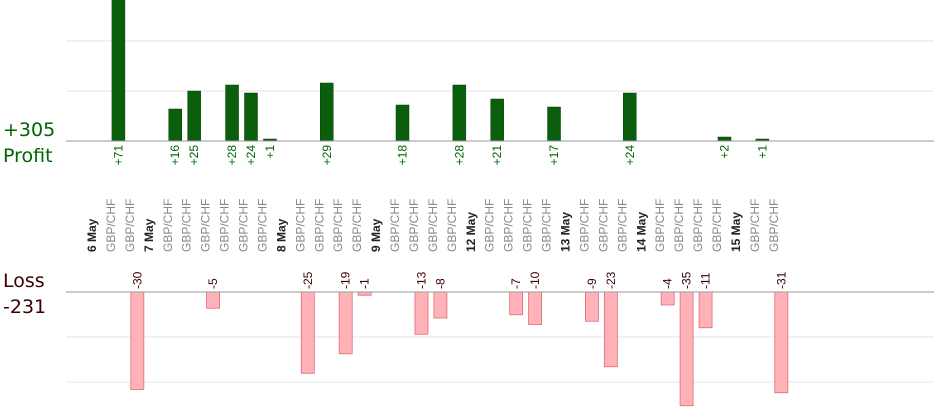  Describe the element at coordinates (29, 130) in the screenshot. I see `profit-total: +305` at that location.